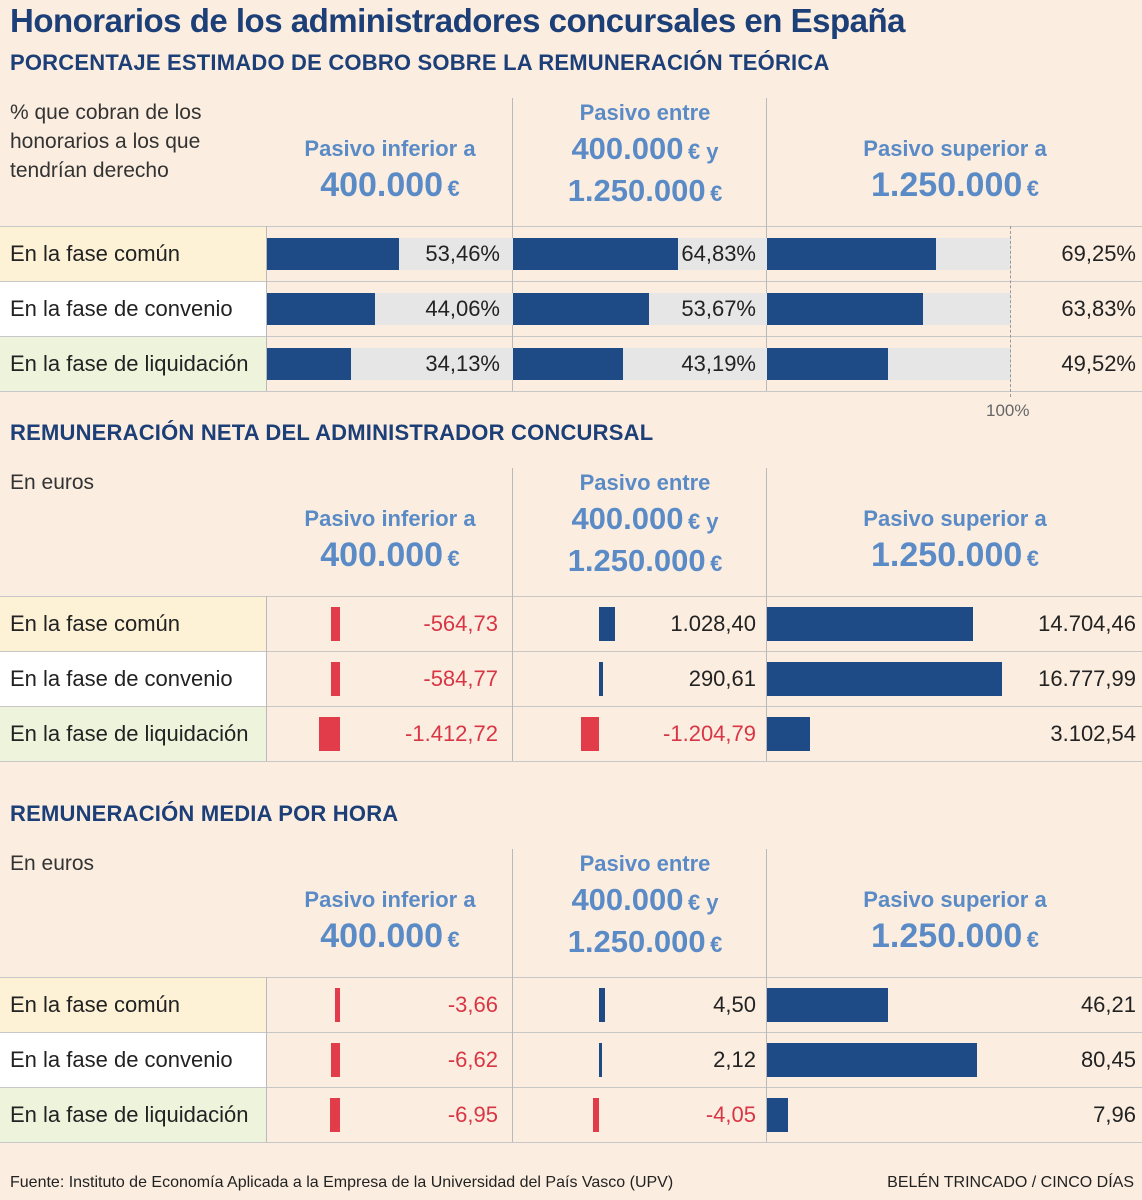  I want to click on data-label: 63,83%, so click(1098, 308).